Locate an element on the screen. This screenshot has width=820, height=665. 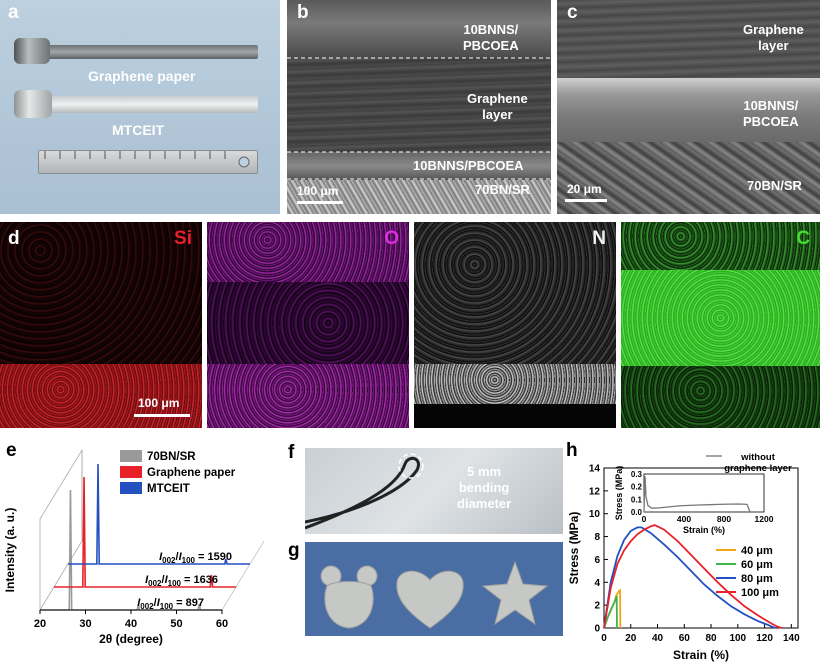
inset-y-tick-label: 0.2 is located at coordinates (637, 487).